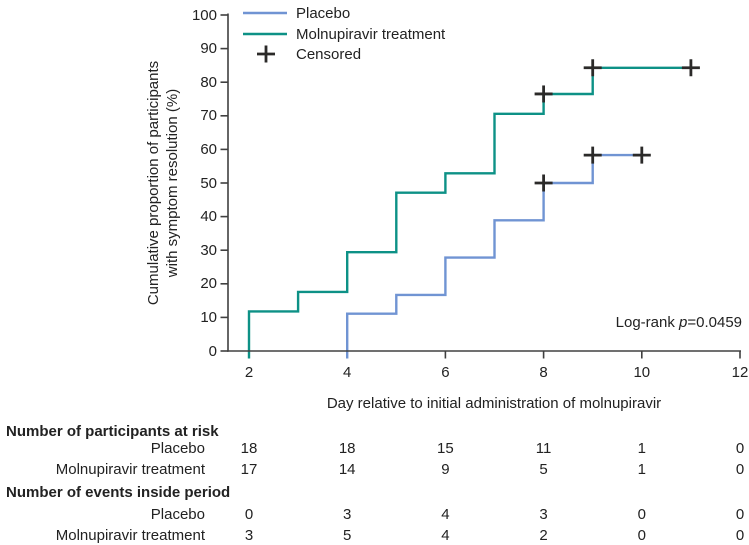  Describe the element at coordinates (494, 256) in the screenshot. I see `placebo-curve` at that location.